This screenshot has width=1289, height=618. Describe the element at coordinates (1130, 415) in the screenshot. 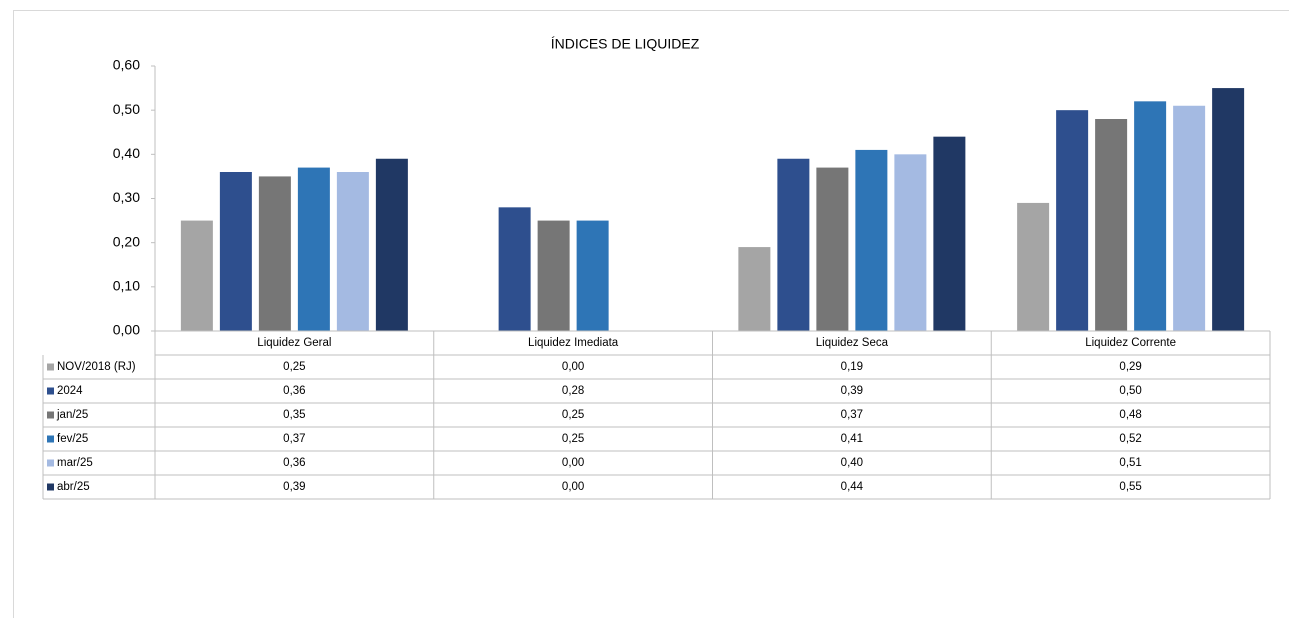

I see `data-label: 0,48` at that location.